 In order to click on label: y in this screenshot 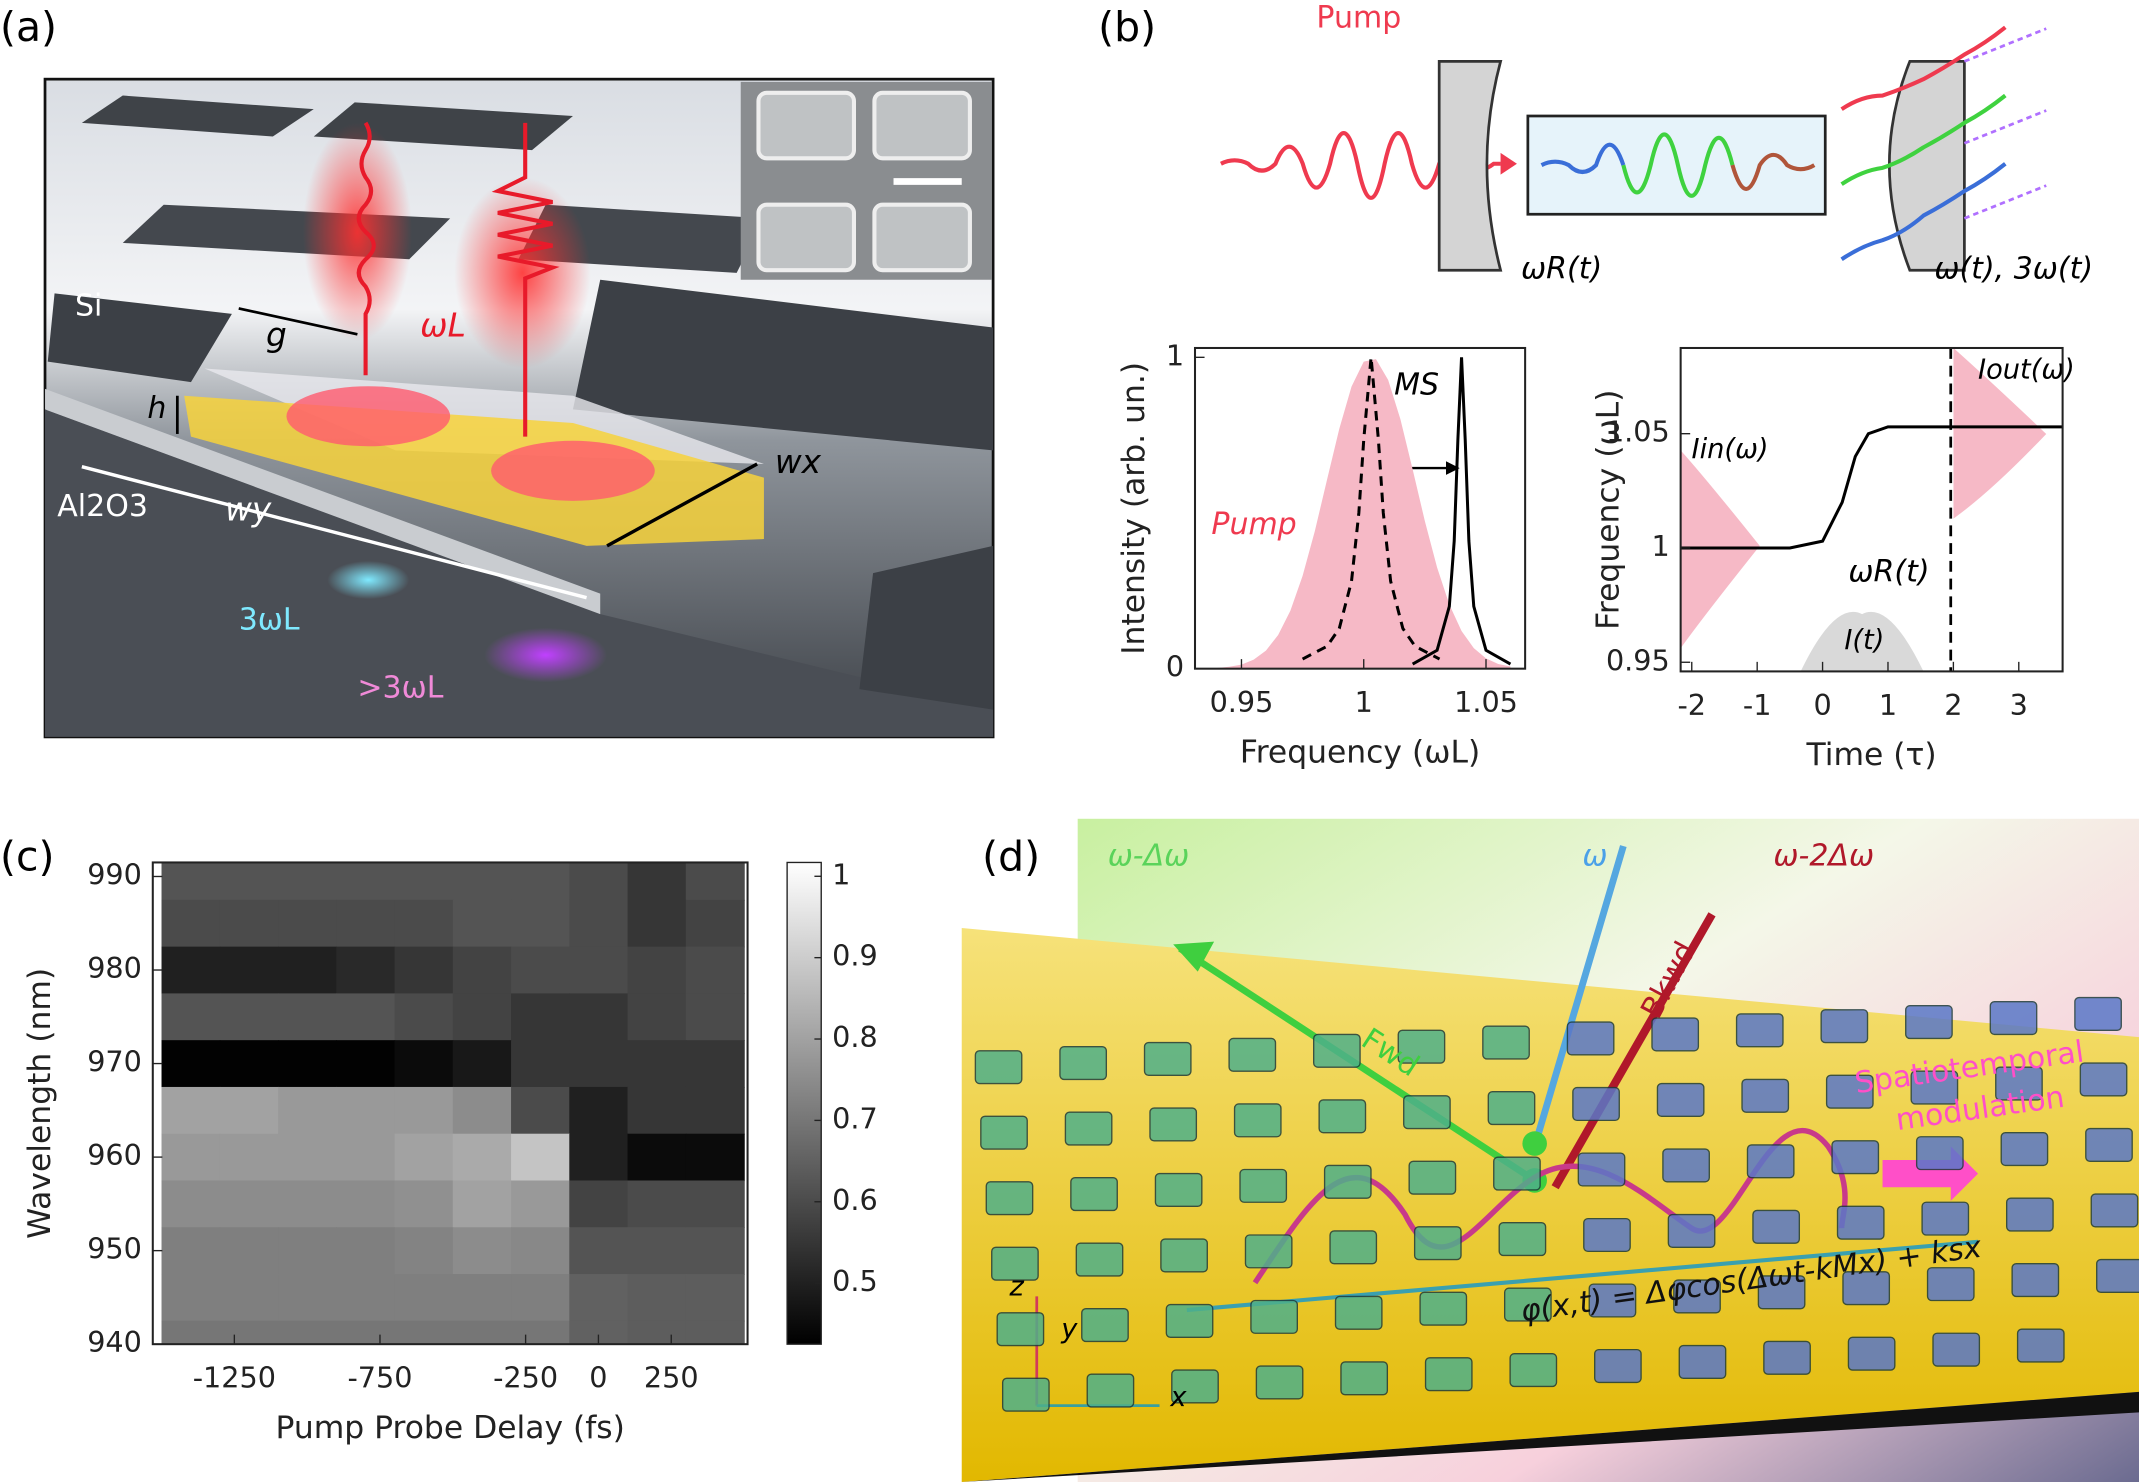, I will do `click(1069, 1329)`.